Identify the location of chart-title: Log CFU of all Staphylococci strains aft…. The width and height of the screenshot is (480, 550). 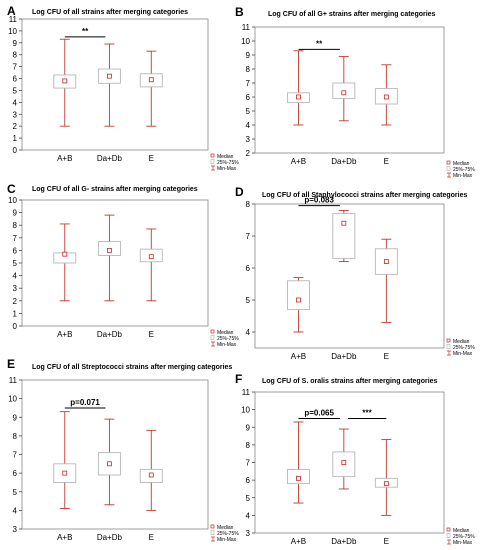
(364, 195).